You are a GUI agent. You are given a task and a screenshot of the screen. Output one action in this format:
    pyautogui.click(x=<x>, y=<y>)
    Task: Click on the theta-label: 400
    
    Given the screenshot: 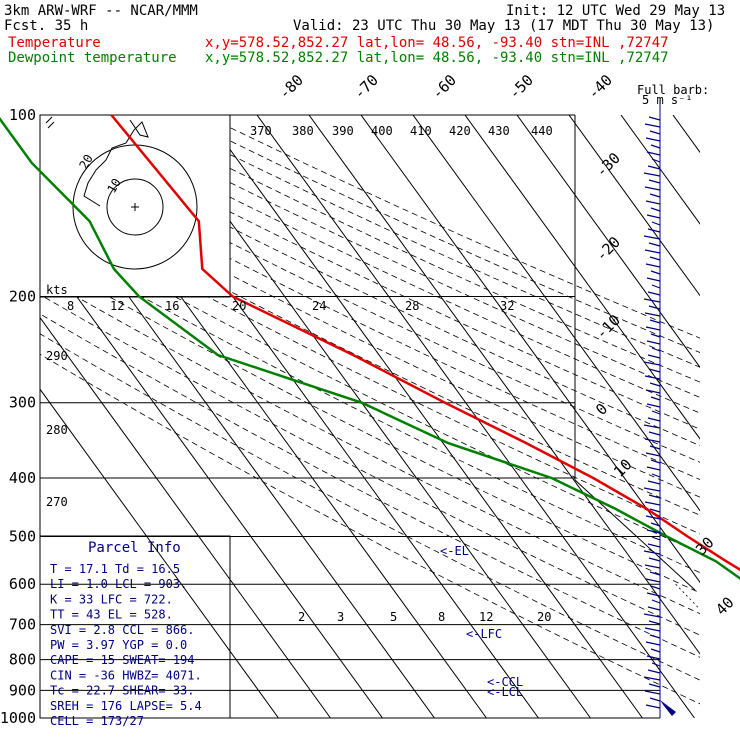 What is the action you would take?
    pyautogui.click(x=382, y=131)
    